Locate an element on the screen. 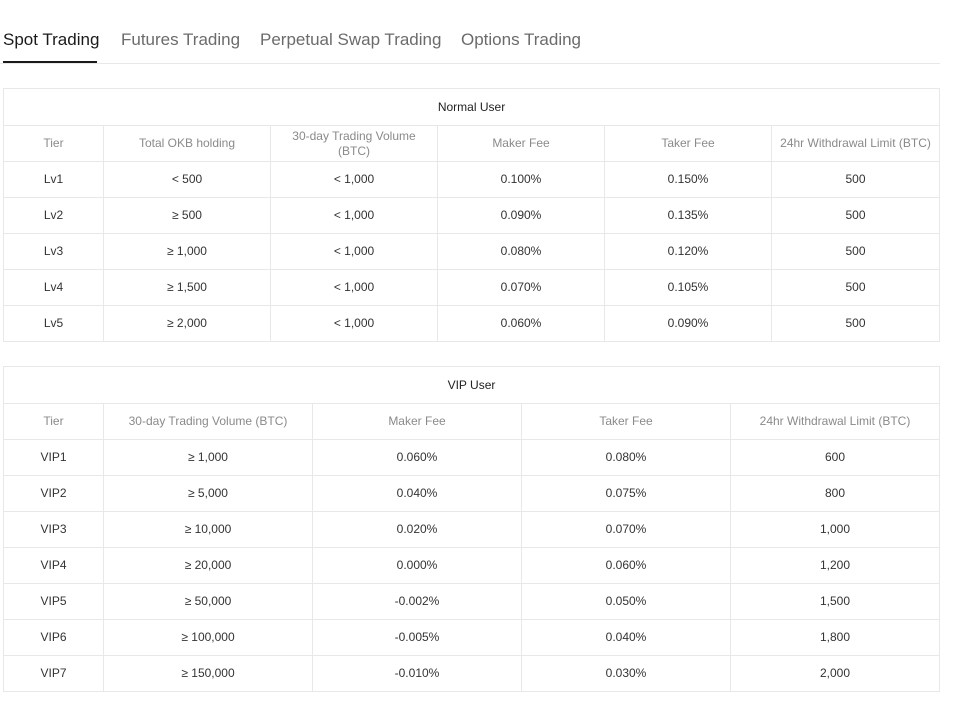  tab-spot-trading: Spot Trading is located at coordinates (51, 39).